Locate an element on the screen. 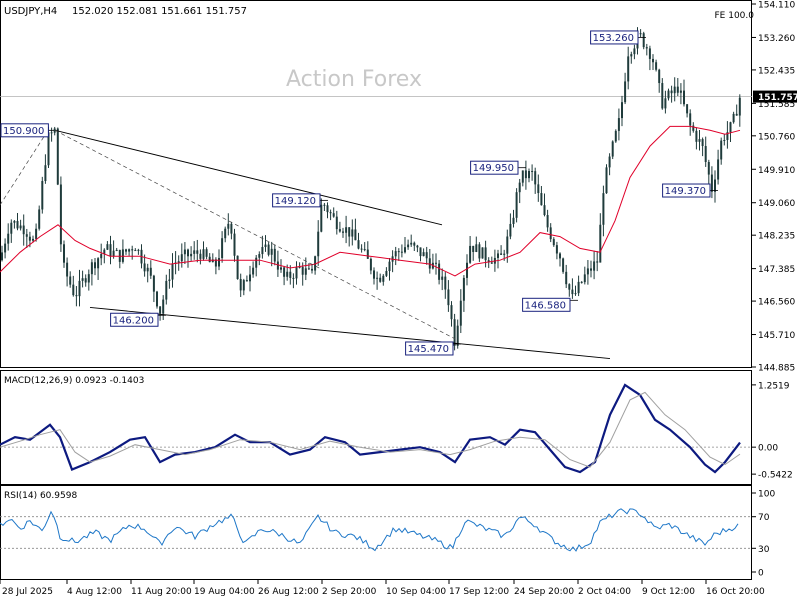 This screenshot has width=800, height=600. macd-tick-label: 0.00 is located at coordinates (768, 449).